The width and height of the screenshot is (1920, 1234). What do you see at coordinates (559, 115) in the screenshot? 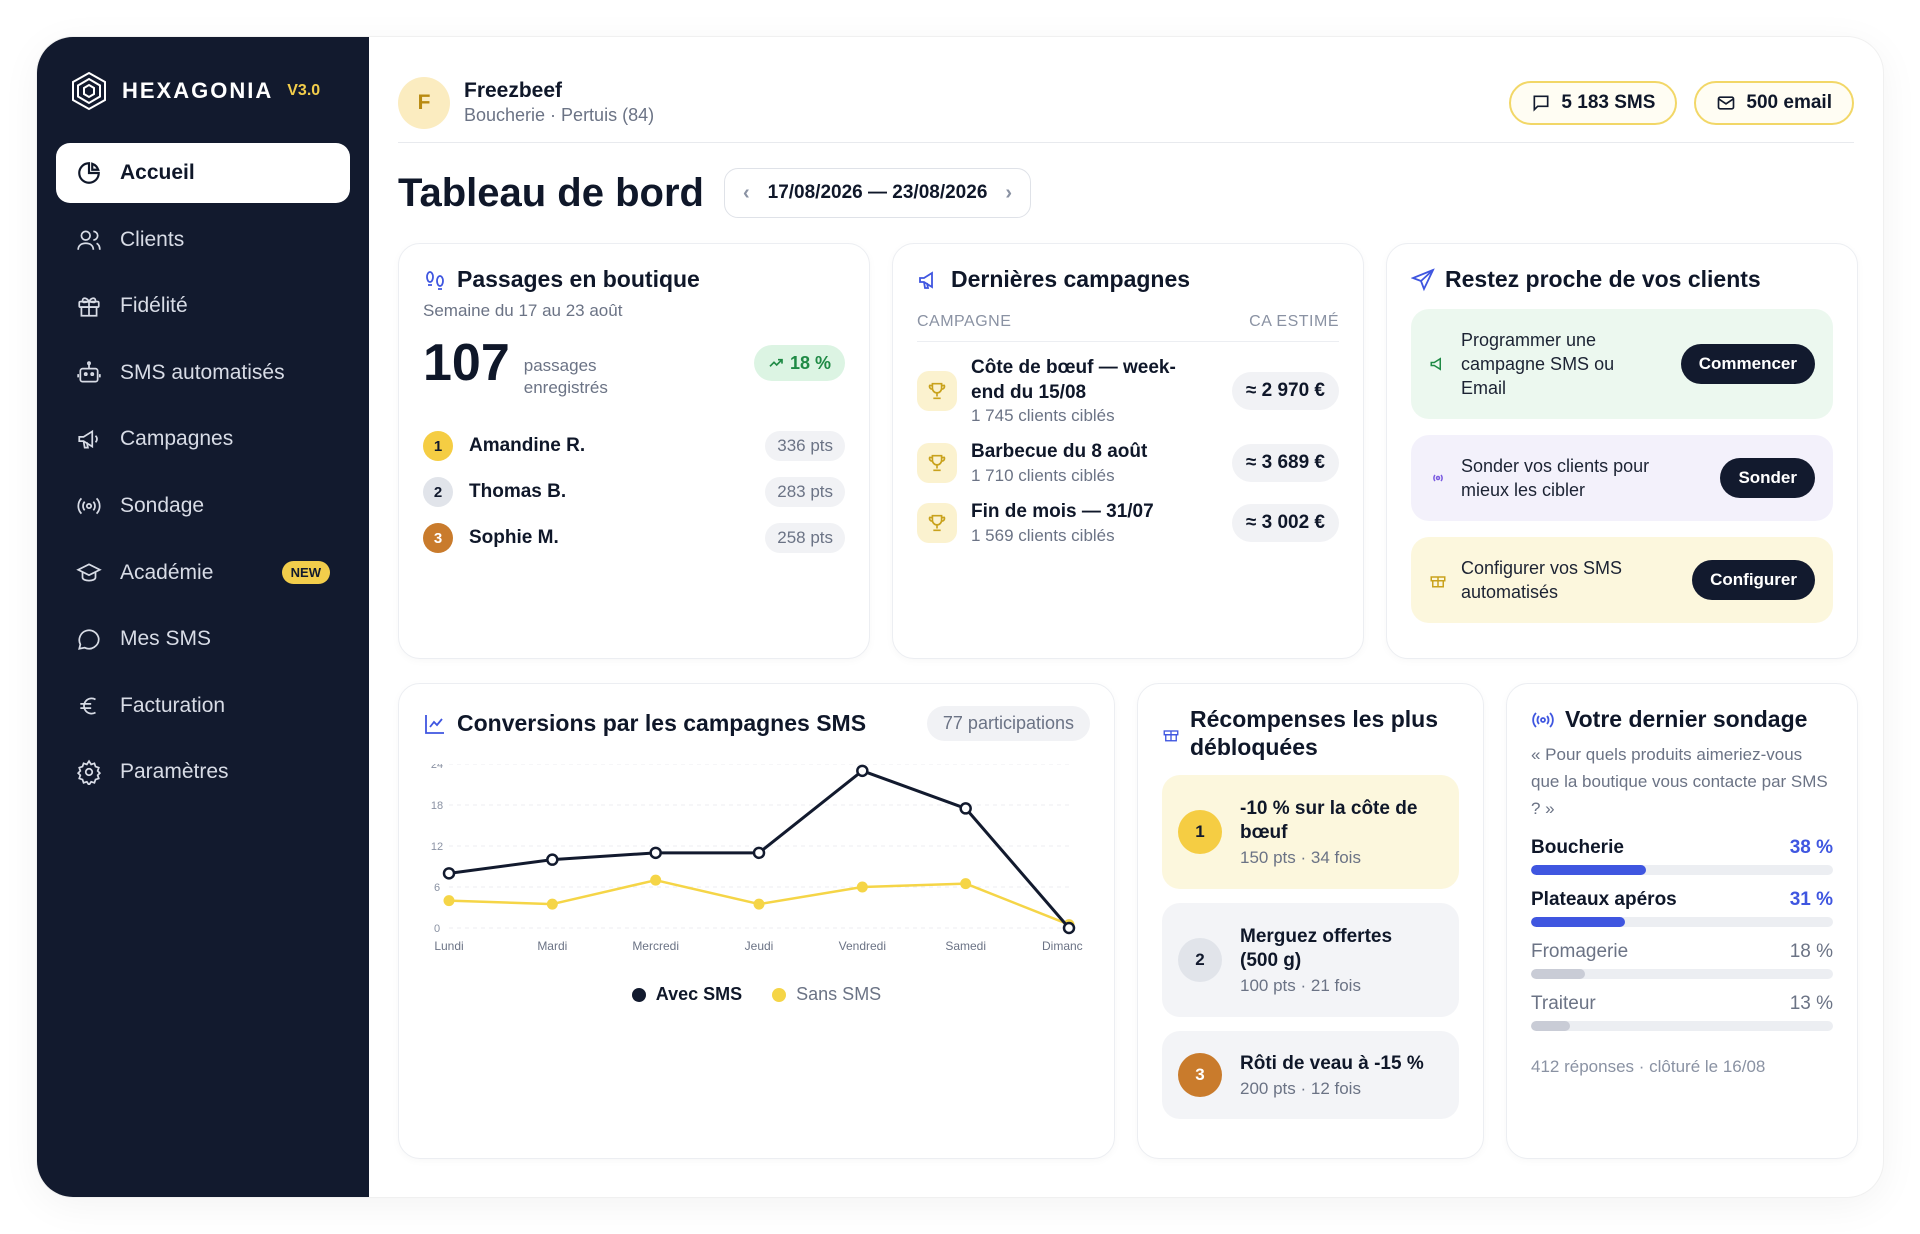
I see `shop-subtitle: Boucherie · Pertuis (84)` at bounding box center [559, 115].